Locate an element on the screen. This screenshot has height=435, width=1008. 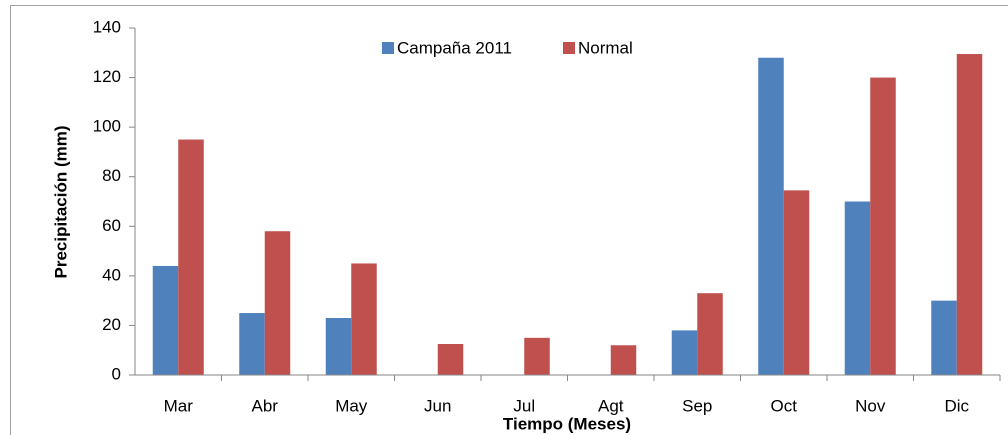
legend-label: Campaña 2011 is located at coordinates (454, 47).